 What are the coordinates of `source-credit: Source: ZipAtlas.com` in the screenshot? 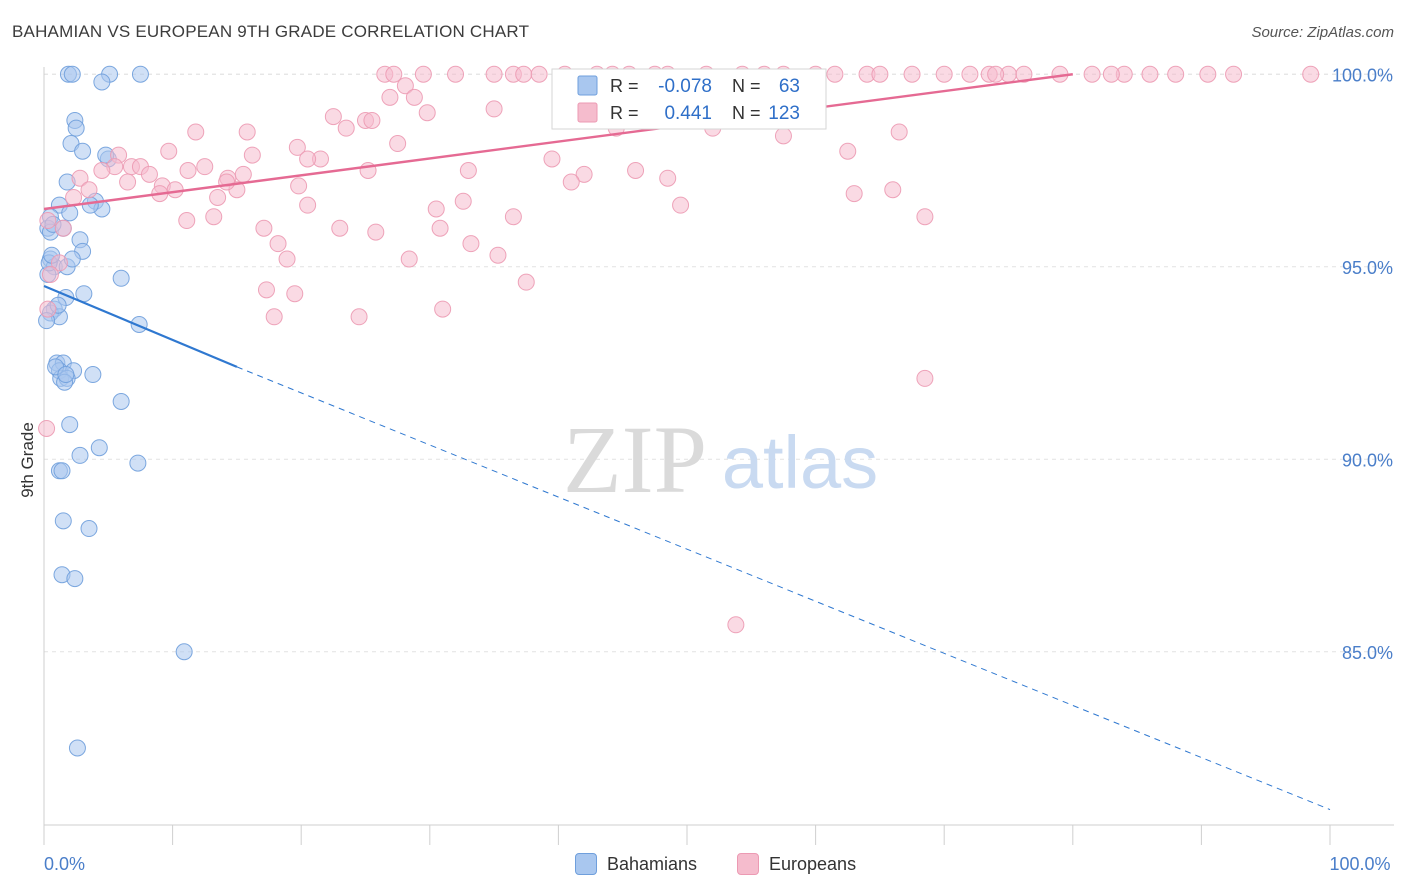 It's located at (1322, 32).